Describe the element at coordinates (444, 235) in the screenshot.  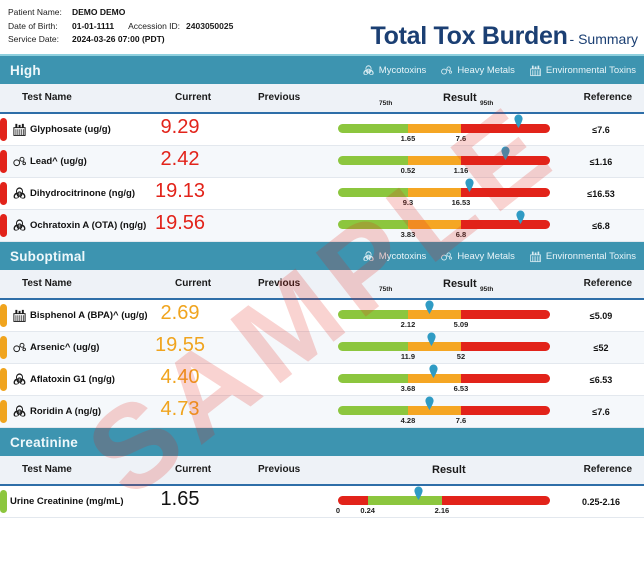
I see `result-bar-ticks: 3.83 6.8` at that location.